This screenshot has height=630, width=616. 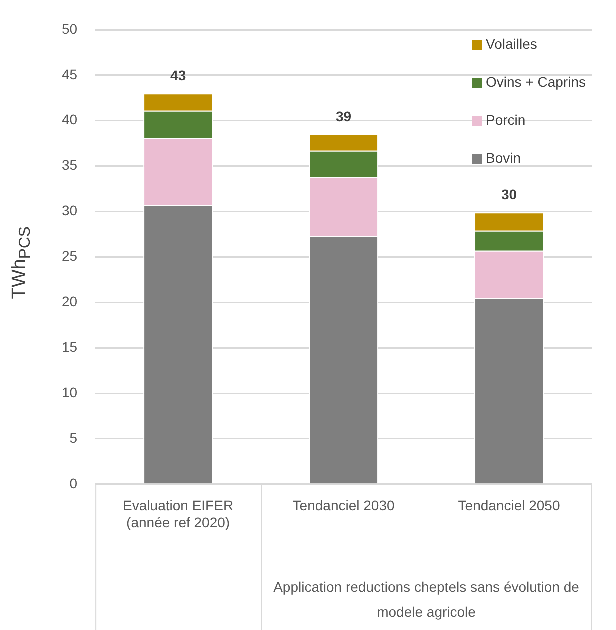 What do you see at coordinates (343, 506) in the screenshot?
I see `x-tick-label: Tendanciel 2030` at bounding box center [343, 506].